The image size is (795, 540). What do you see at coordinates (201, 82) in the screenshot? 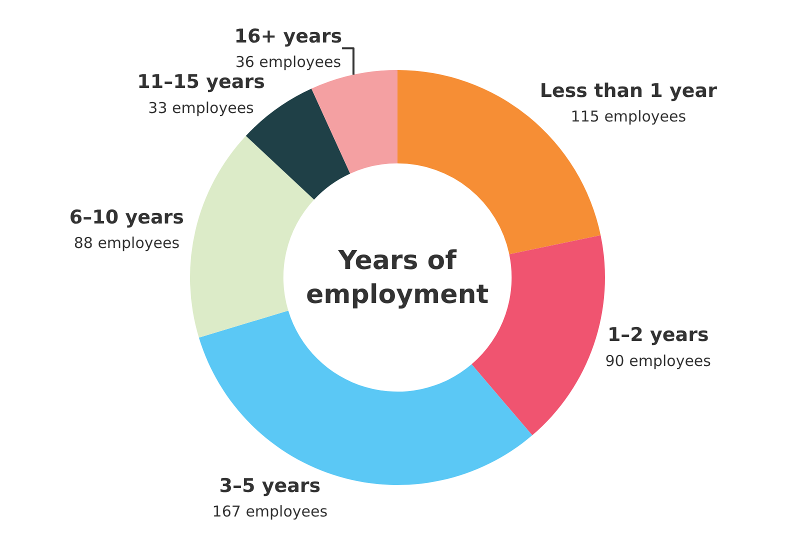
I see `slice-label: 11–15 years` at bounding box center [201, 82].